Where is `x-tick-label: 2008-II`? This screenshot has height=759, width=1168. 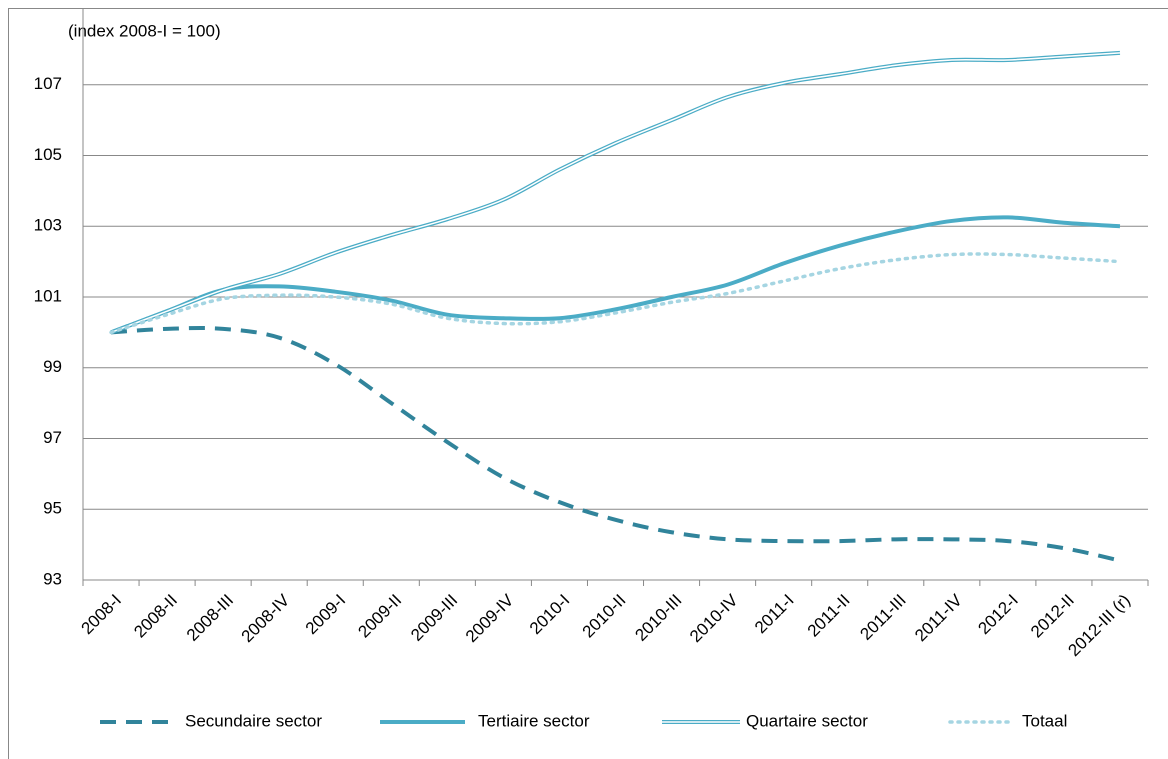
x-tick-label: 2008-II is located at coordinates (155, 616).